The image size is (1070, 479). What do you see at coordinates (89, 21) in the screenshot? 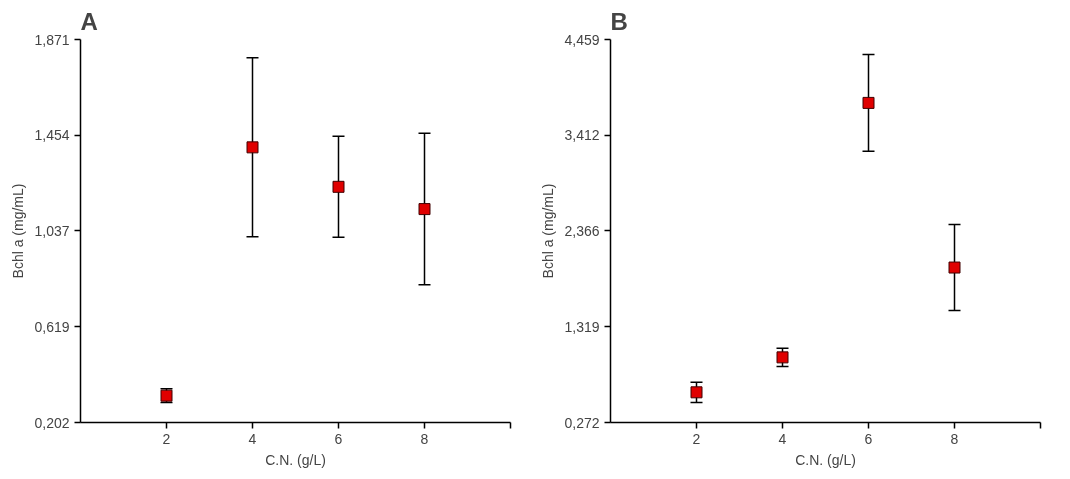
I see `chart-title: A` at bounding box center [89, 21].